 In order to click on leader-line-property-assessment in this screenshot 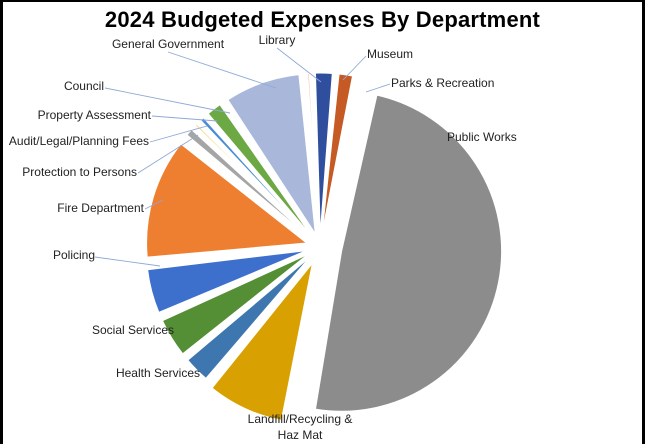, I will do `click(184, 118)`.